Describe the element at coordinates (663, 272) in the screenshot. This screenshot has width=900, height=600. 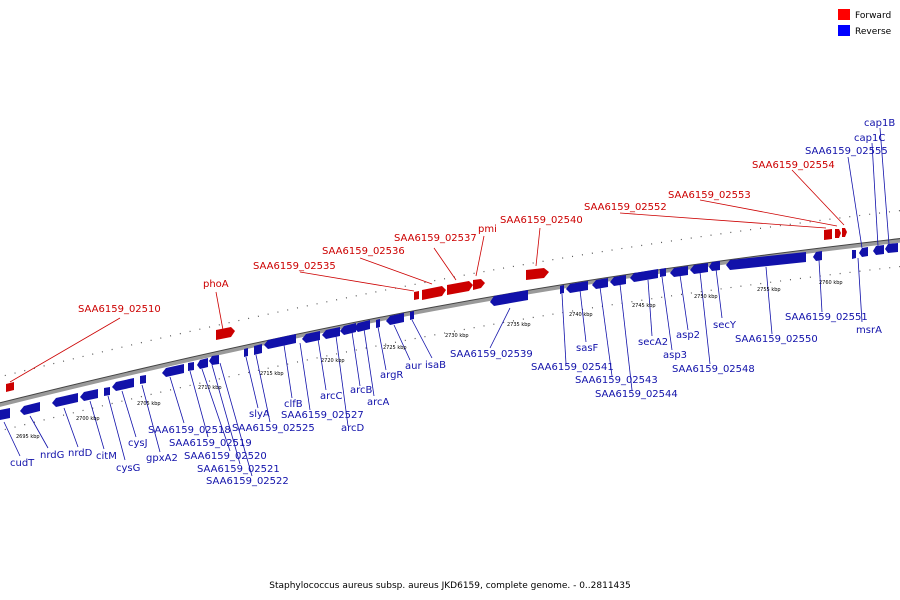
I see `feature-asp3` at that location.